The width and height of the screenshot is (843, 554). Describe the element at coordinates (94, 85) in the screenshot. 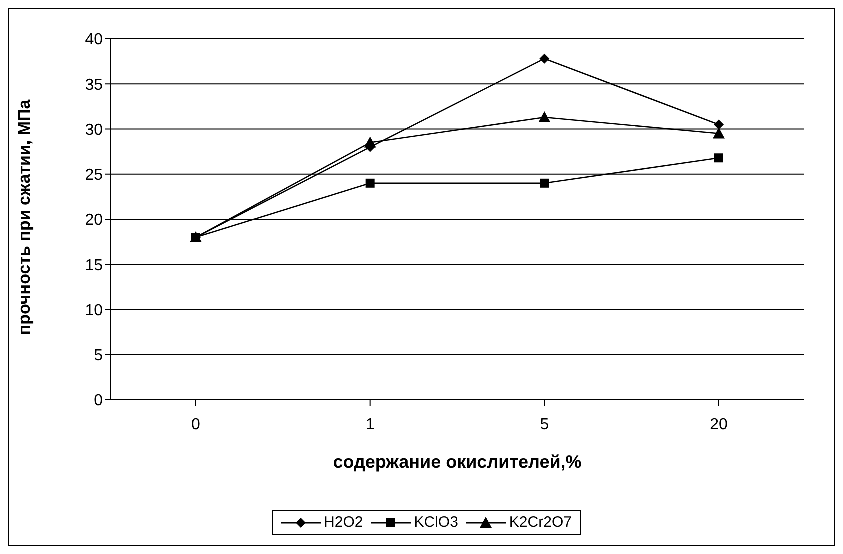

I see `y-tick-label: 35` at that location.